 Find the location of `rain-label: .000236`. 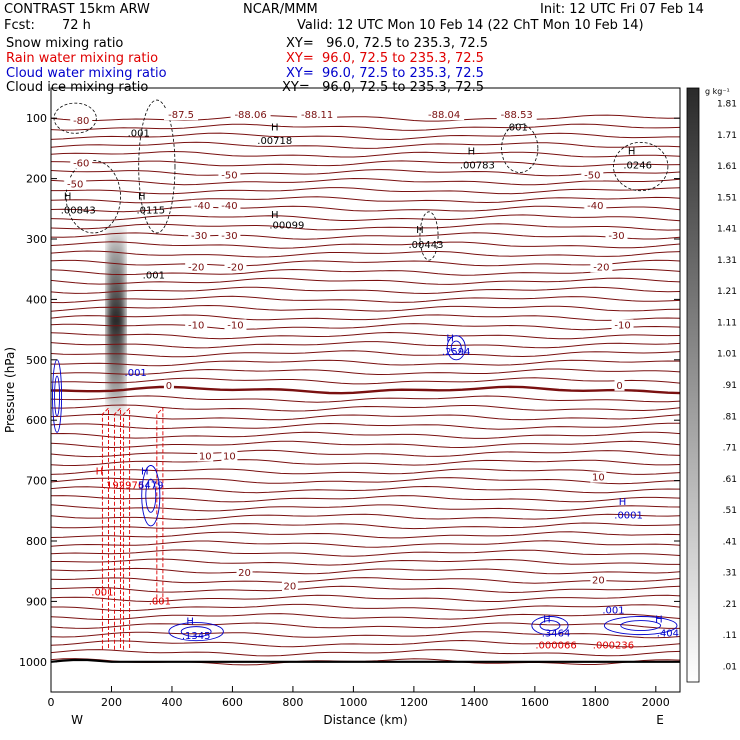

rain-label: .000236 is located at coordinates (613, 646).